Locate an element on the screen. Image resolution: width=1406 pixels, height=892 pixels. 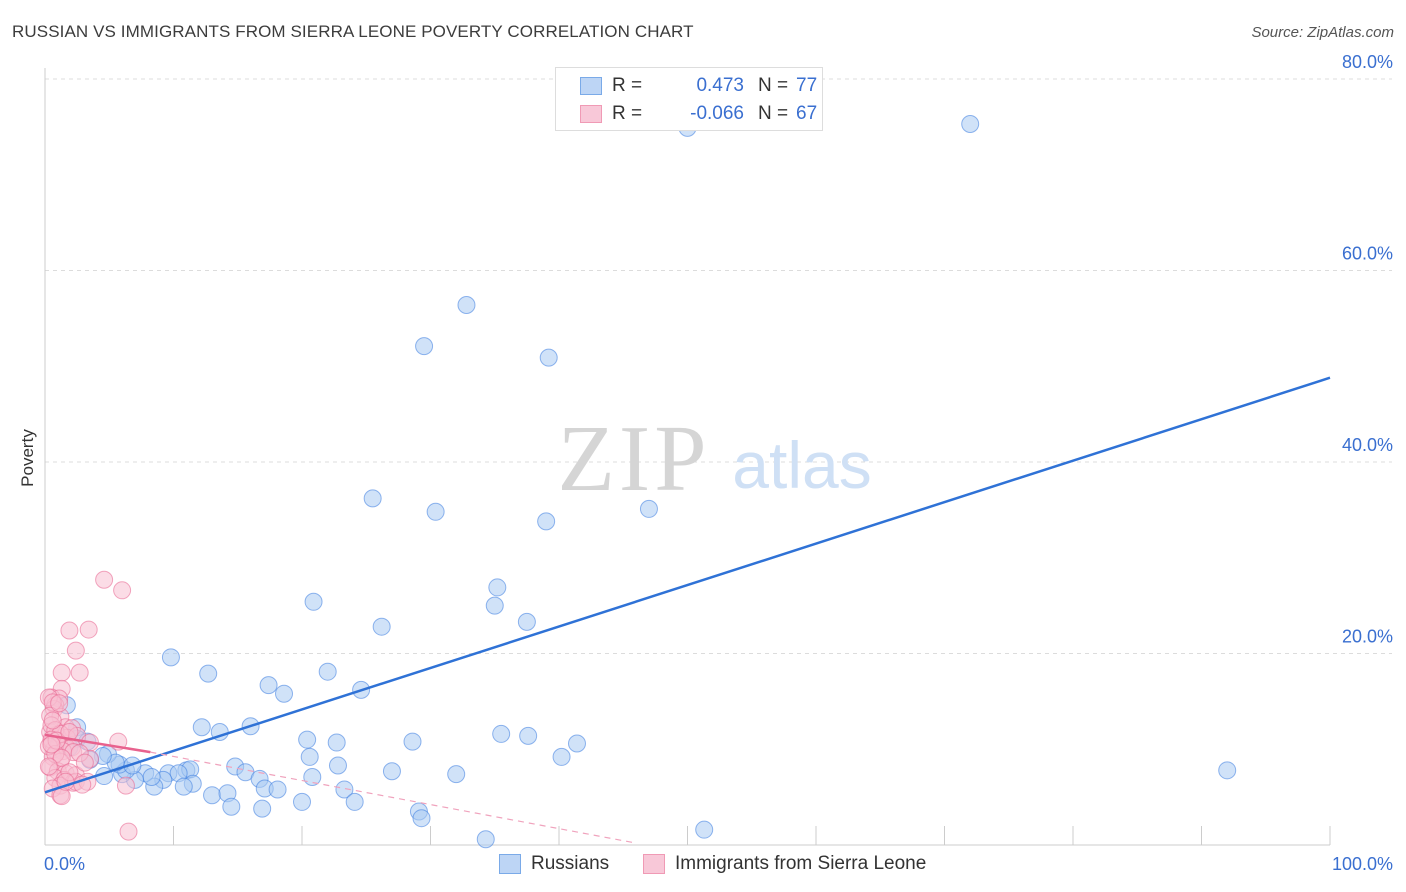
y-tick-label: 60.0% is located at coordinates (1367, 254).